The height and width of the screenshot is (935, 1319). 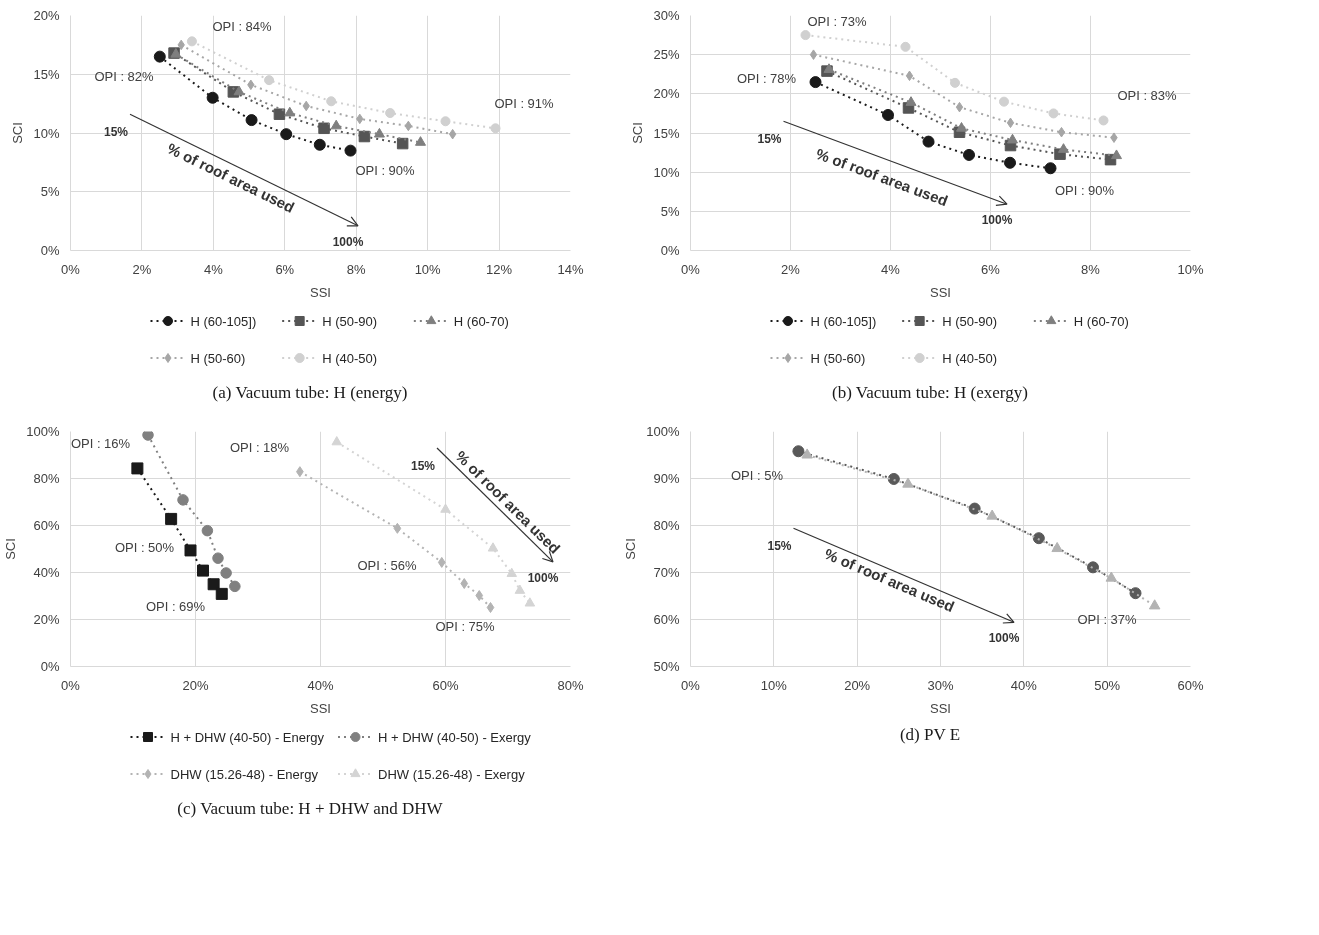 What do you see at coordinates (499, 269) in the screenshot?
I see `x-tick-label: 12%` at bounding box center [499, 269].